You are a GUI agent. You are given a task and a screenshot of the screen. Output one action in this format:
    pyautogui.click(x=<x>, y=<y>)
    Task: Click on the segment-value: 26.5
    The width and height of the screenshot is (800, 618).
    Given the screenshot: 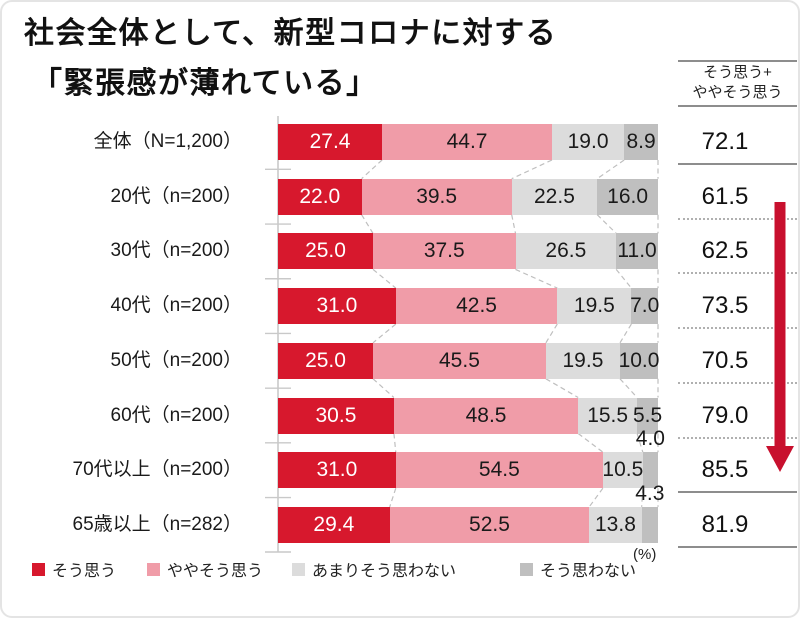 What is the action you would take?
    pyautogui.click(x=566, y=251)
    